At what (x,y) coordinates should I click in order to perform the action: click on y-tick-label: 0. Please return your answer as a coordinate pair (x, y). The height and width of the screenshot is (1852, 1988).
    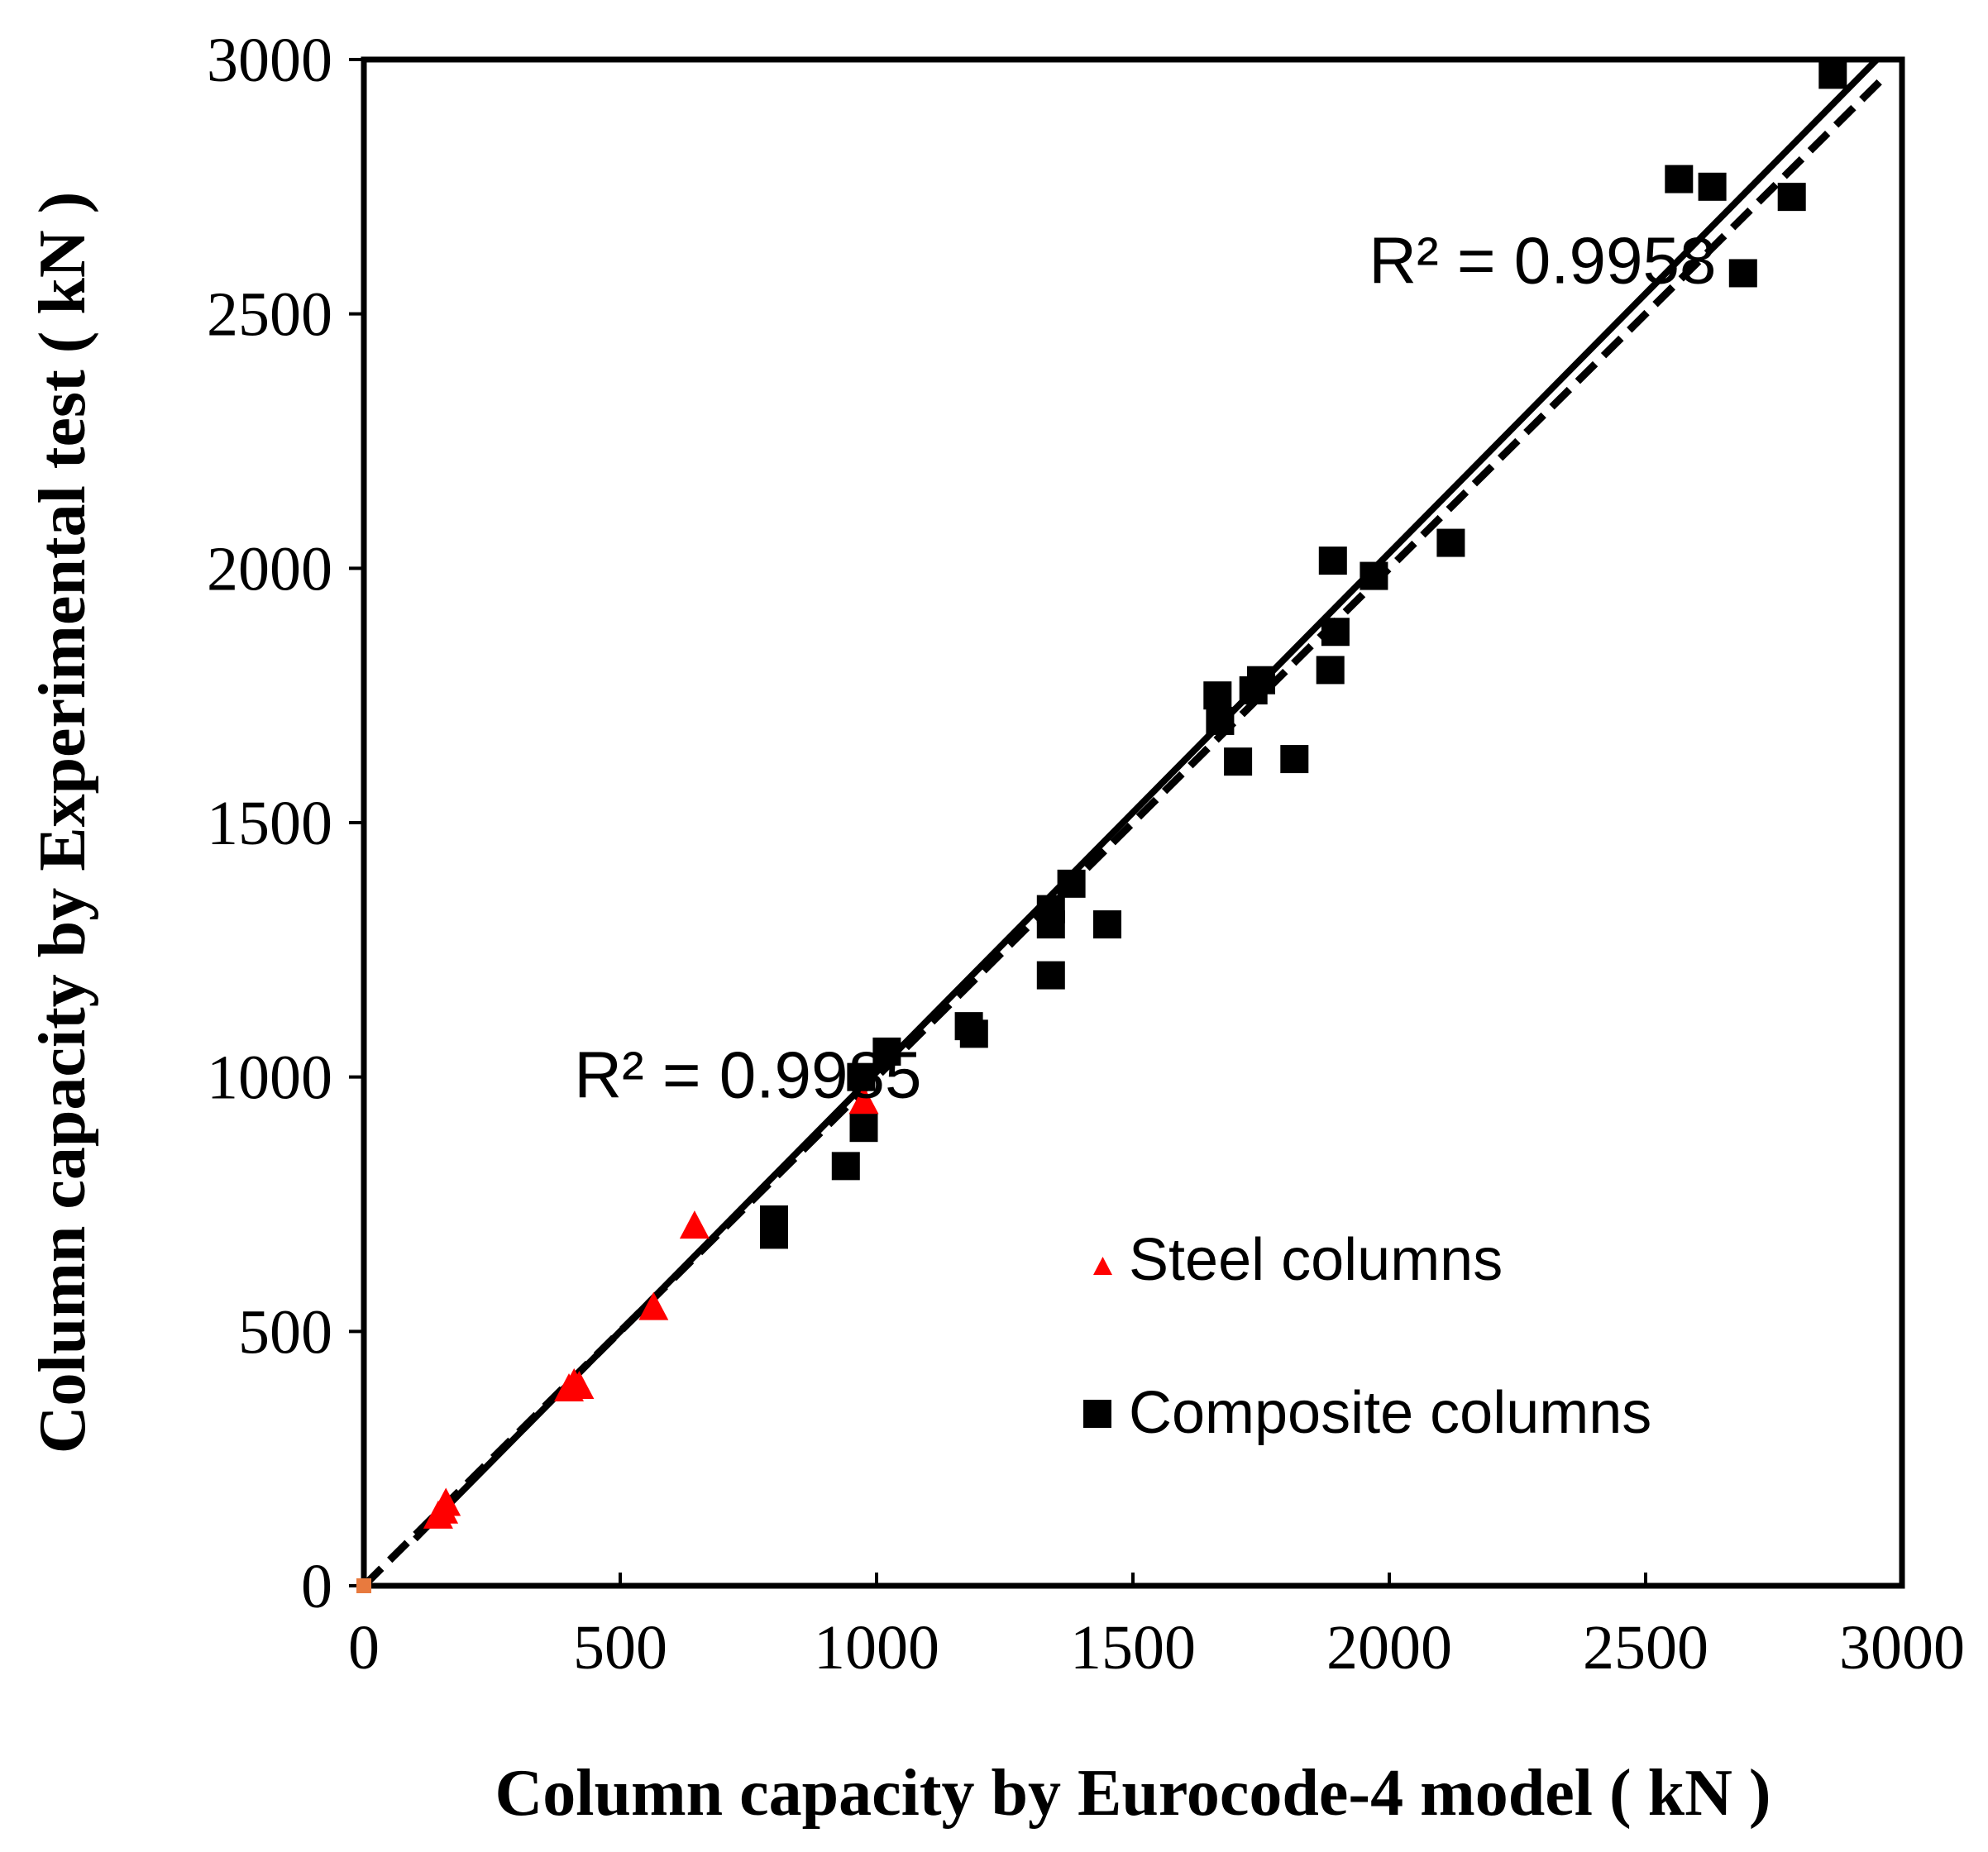
    Looking at the image, I should click on (317, 1586).